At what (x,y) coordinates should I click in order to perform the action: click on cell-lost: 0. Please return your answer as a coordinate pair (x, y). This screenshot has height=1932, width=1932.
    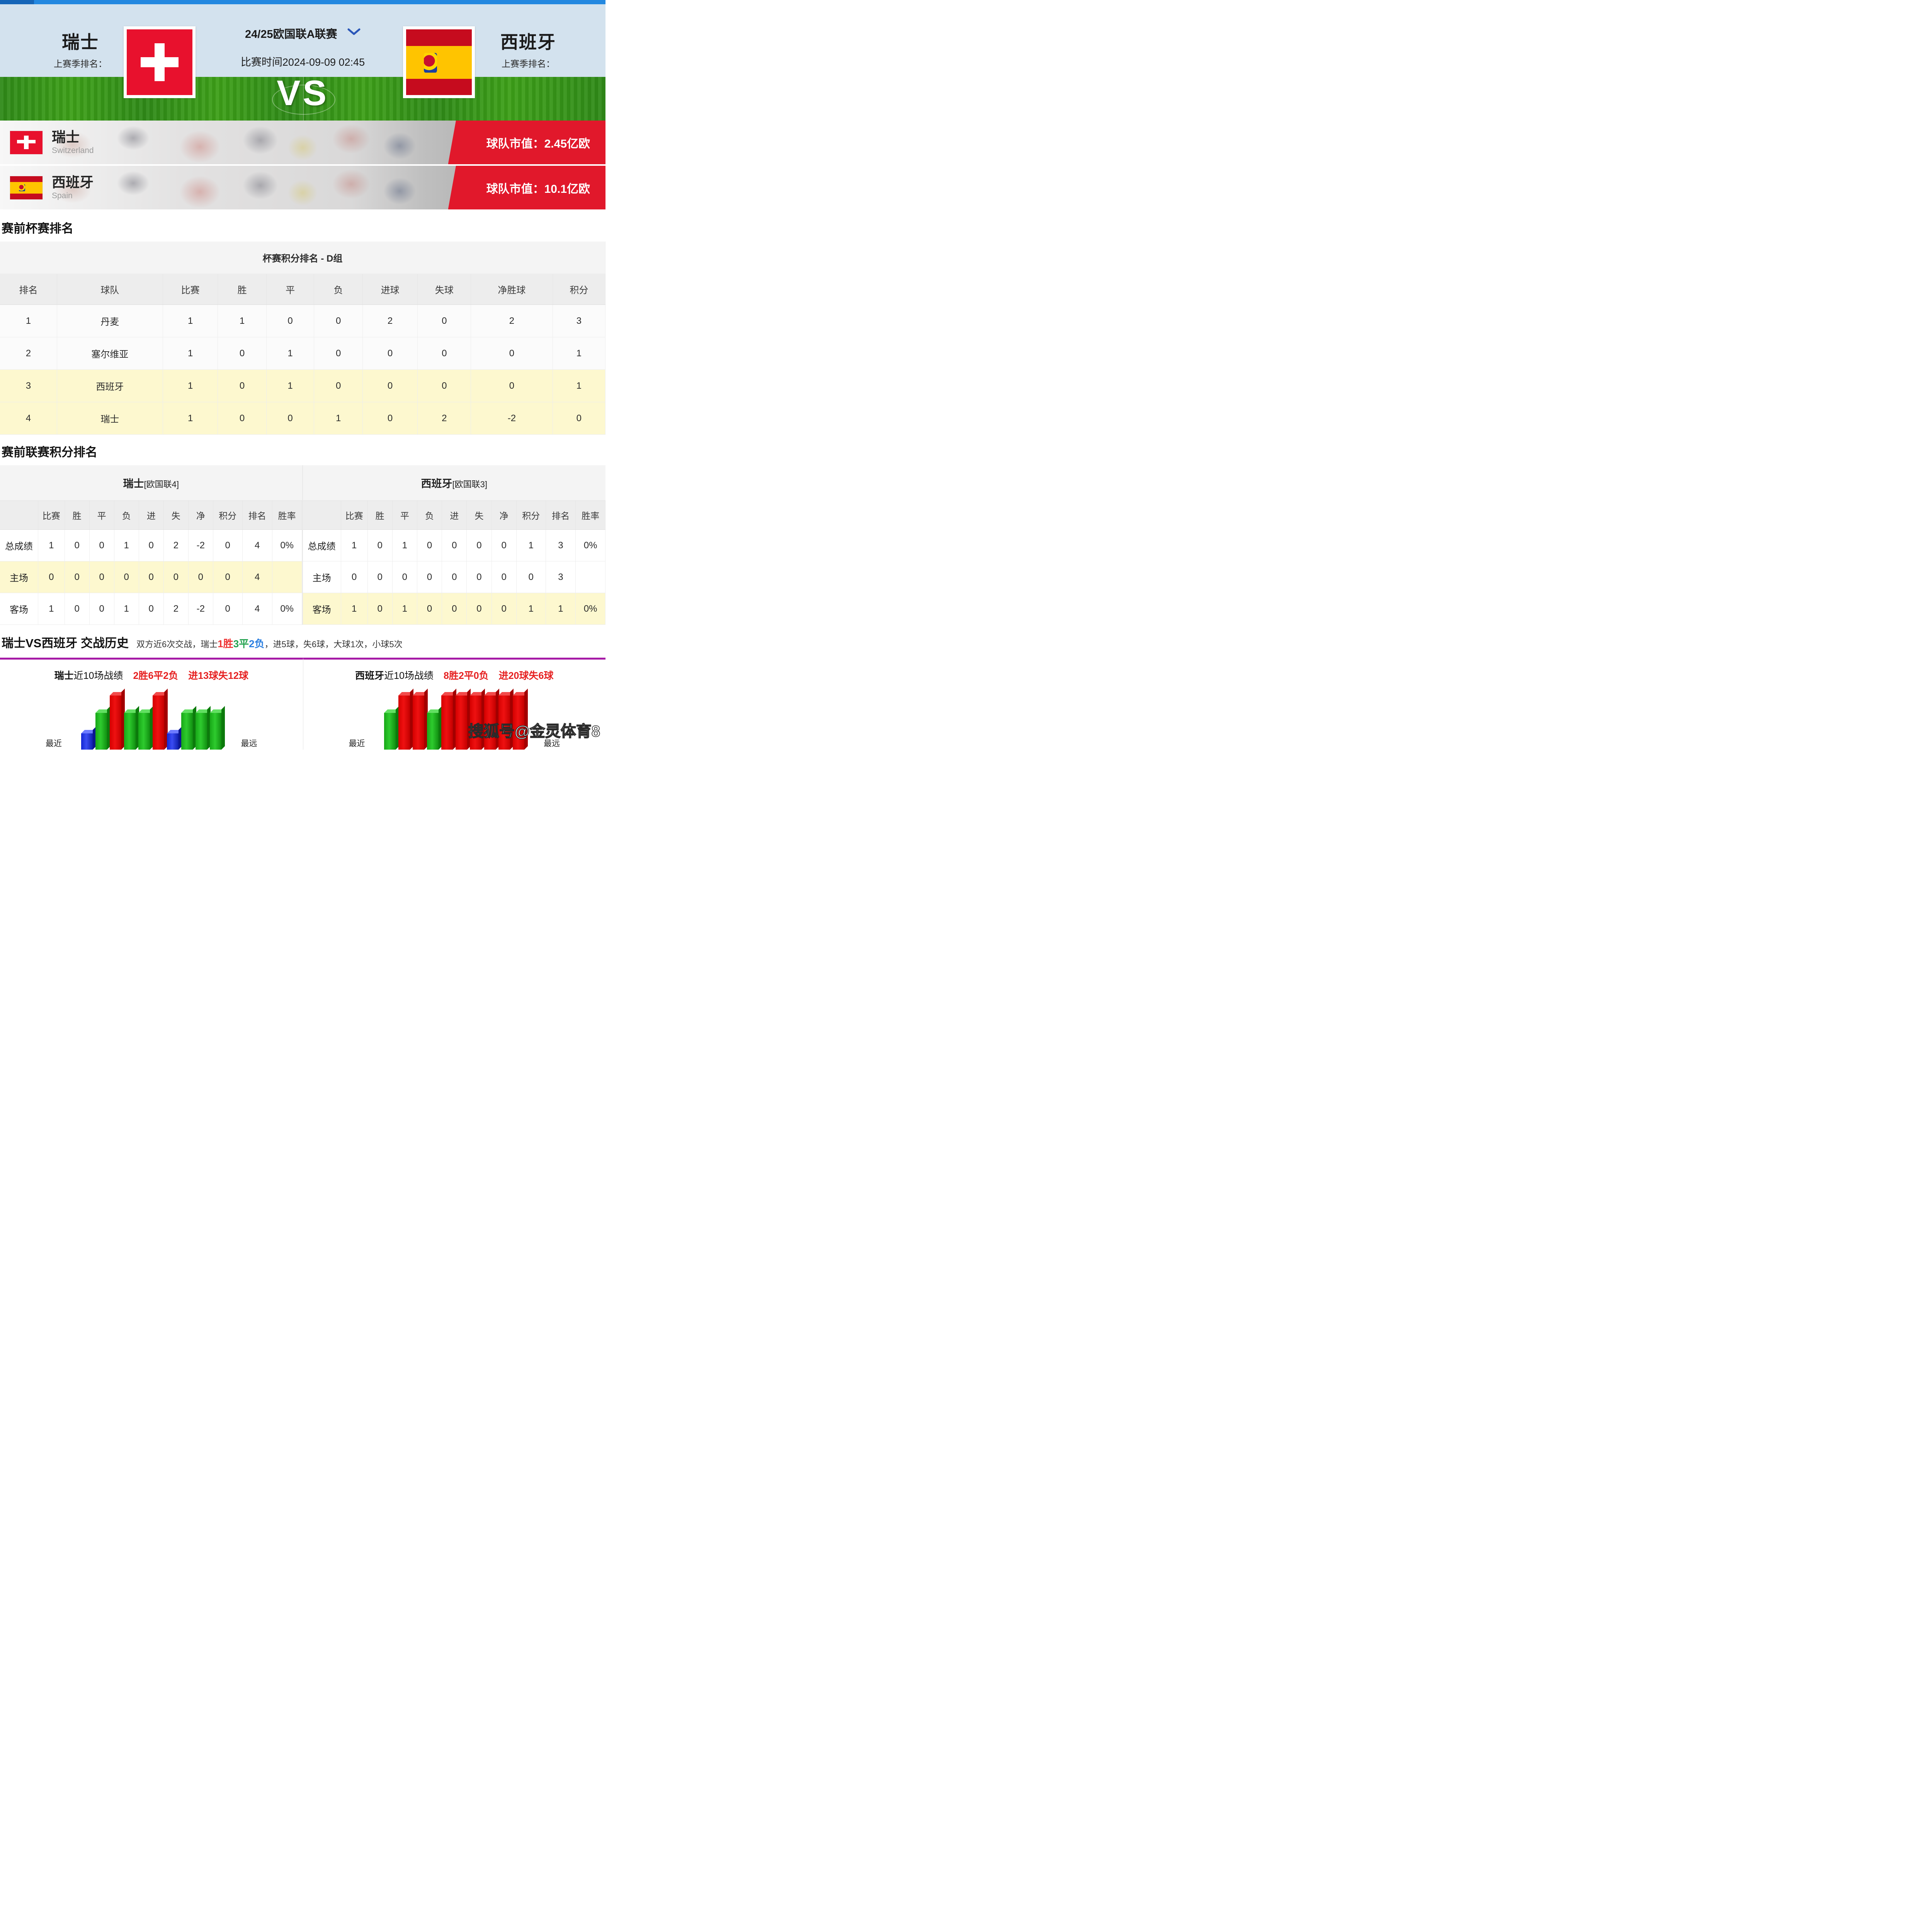
    Looking at the image, I should click on (429, 609).